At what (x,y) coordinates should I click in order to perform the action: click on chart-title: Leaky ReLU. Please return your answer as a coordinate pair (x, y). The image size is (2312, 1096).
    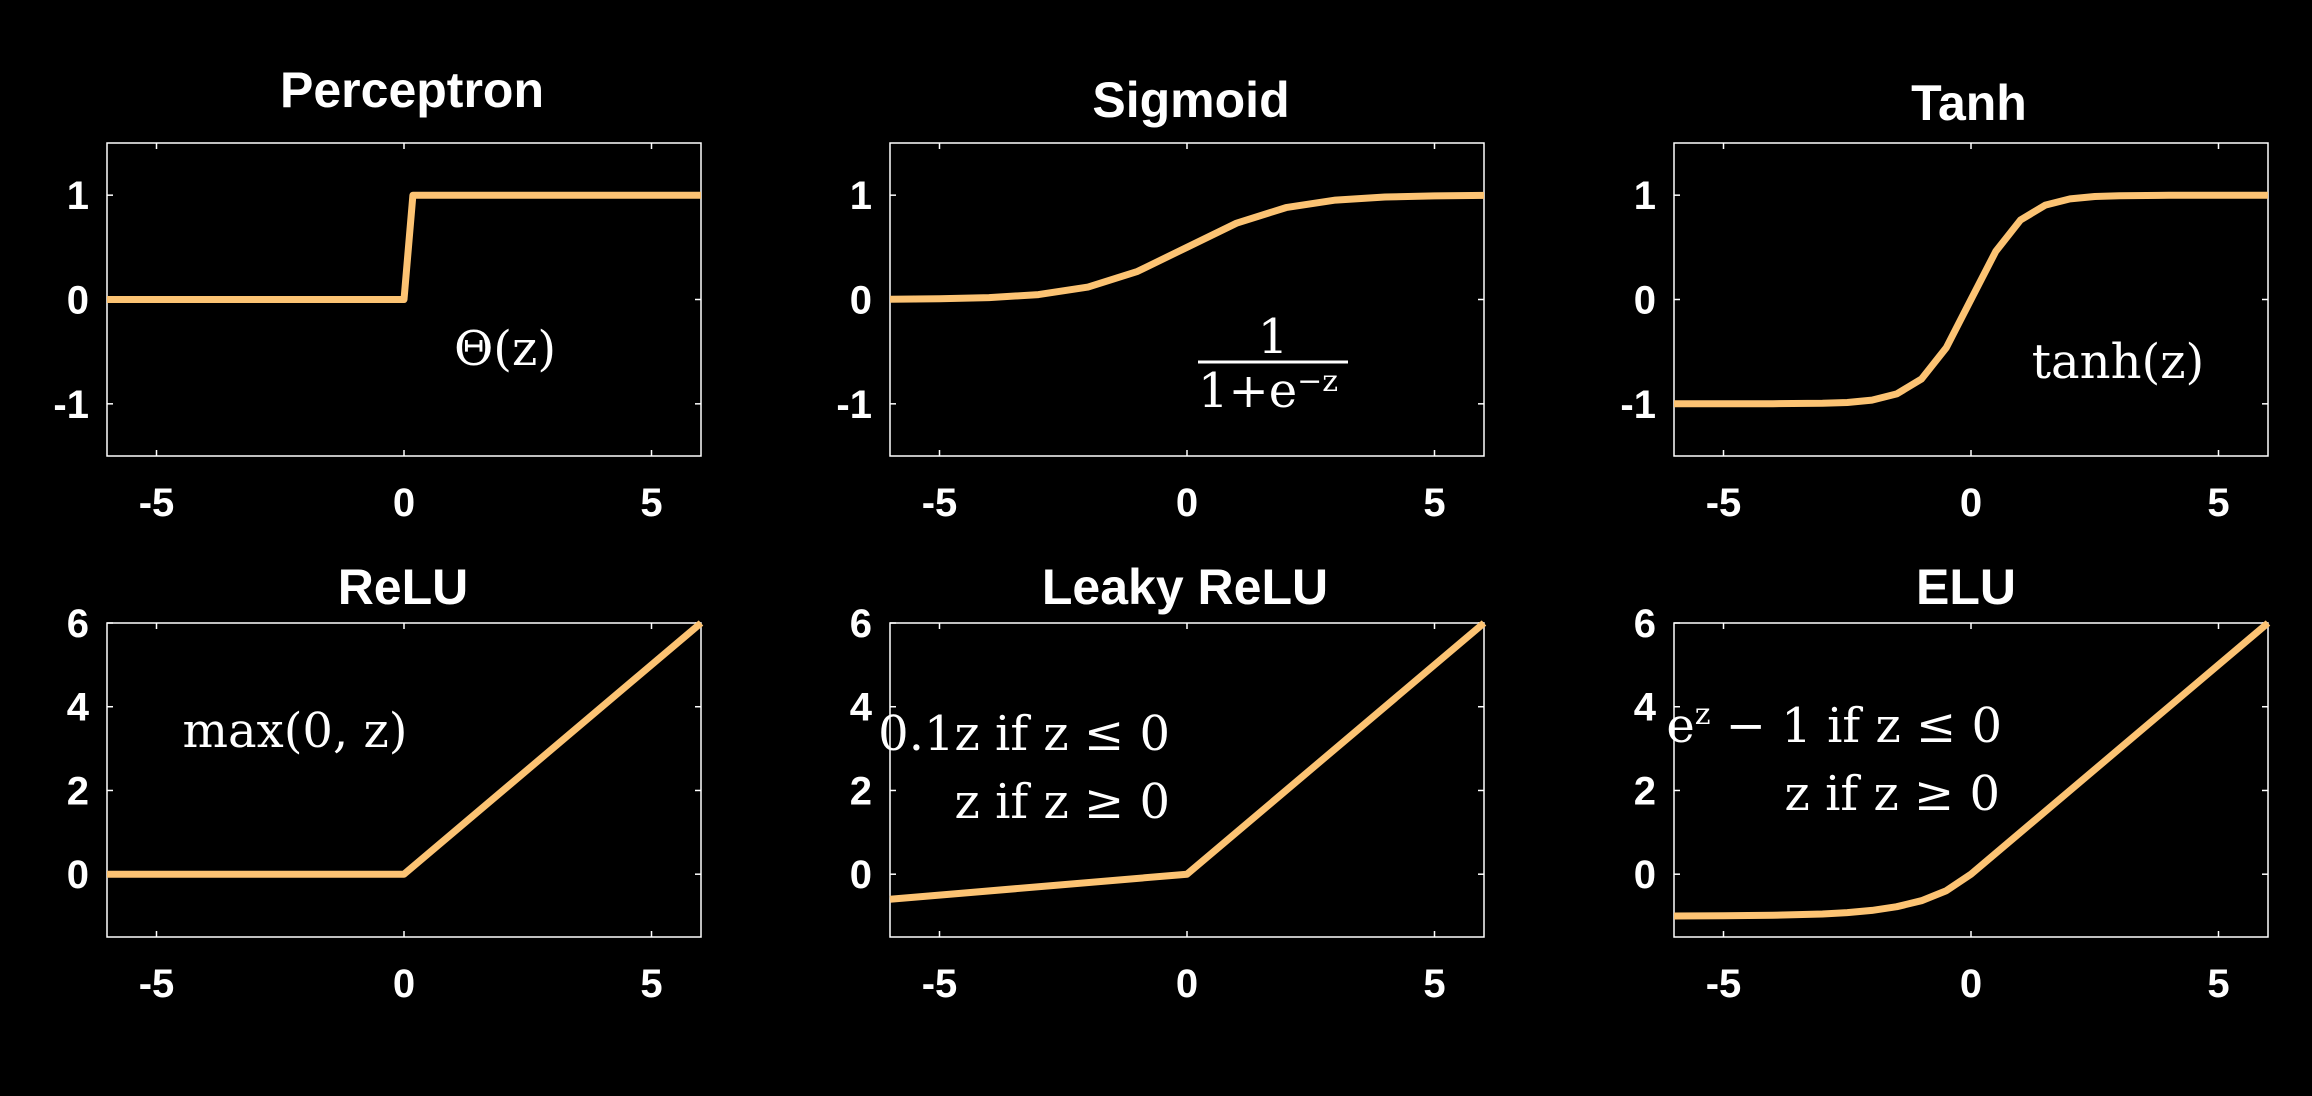
    Looking at the image, I should click on (1185, 587).